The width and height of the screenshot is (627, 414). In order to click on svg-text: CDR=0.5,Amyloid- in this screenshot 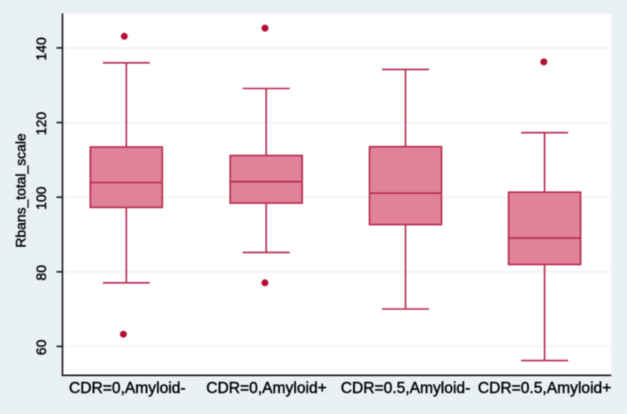, I will do `click(406, 388)`.